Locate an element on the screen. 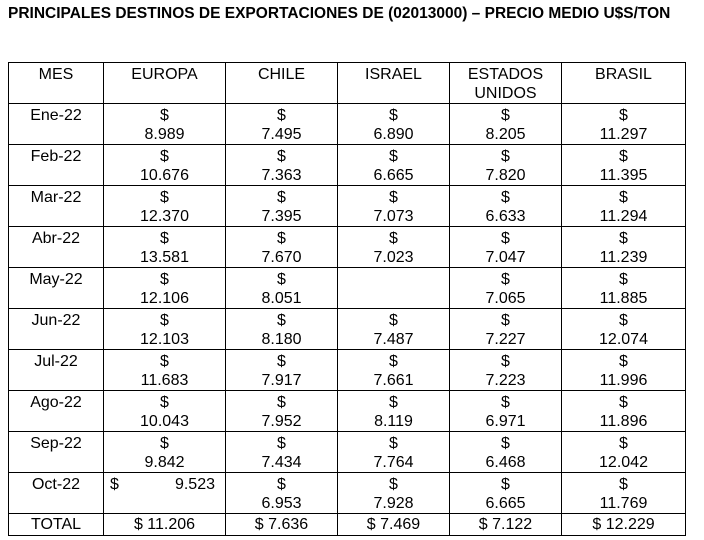  price-cell-brasil: $12.074 is located at coordinates (623, 329).